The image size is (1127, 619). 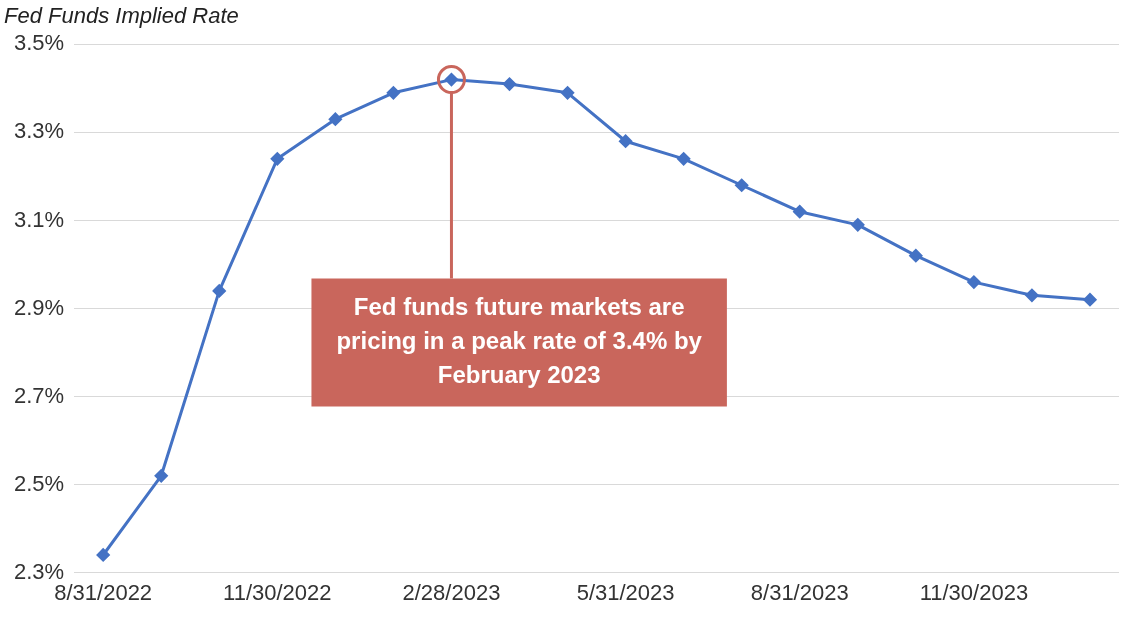 I want to click on y-tick-label: 3.5%, so click(x=39, y=43).